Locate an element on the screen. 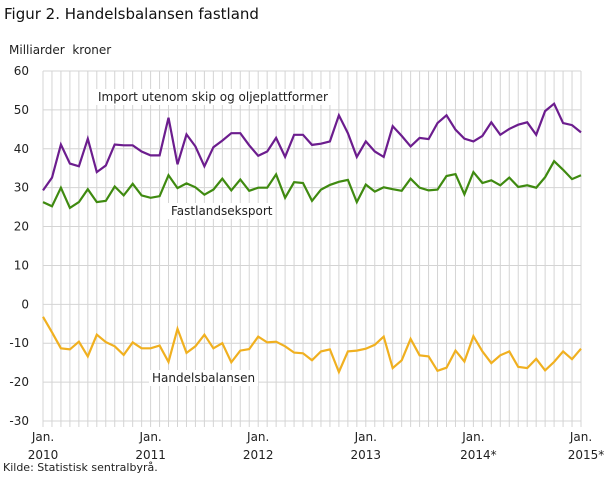  y-tick-label: -10 is located at coordinates (19, 343).